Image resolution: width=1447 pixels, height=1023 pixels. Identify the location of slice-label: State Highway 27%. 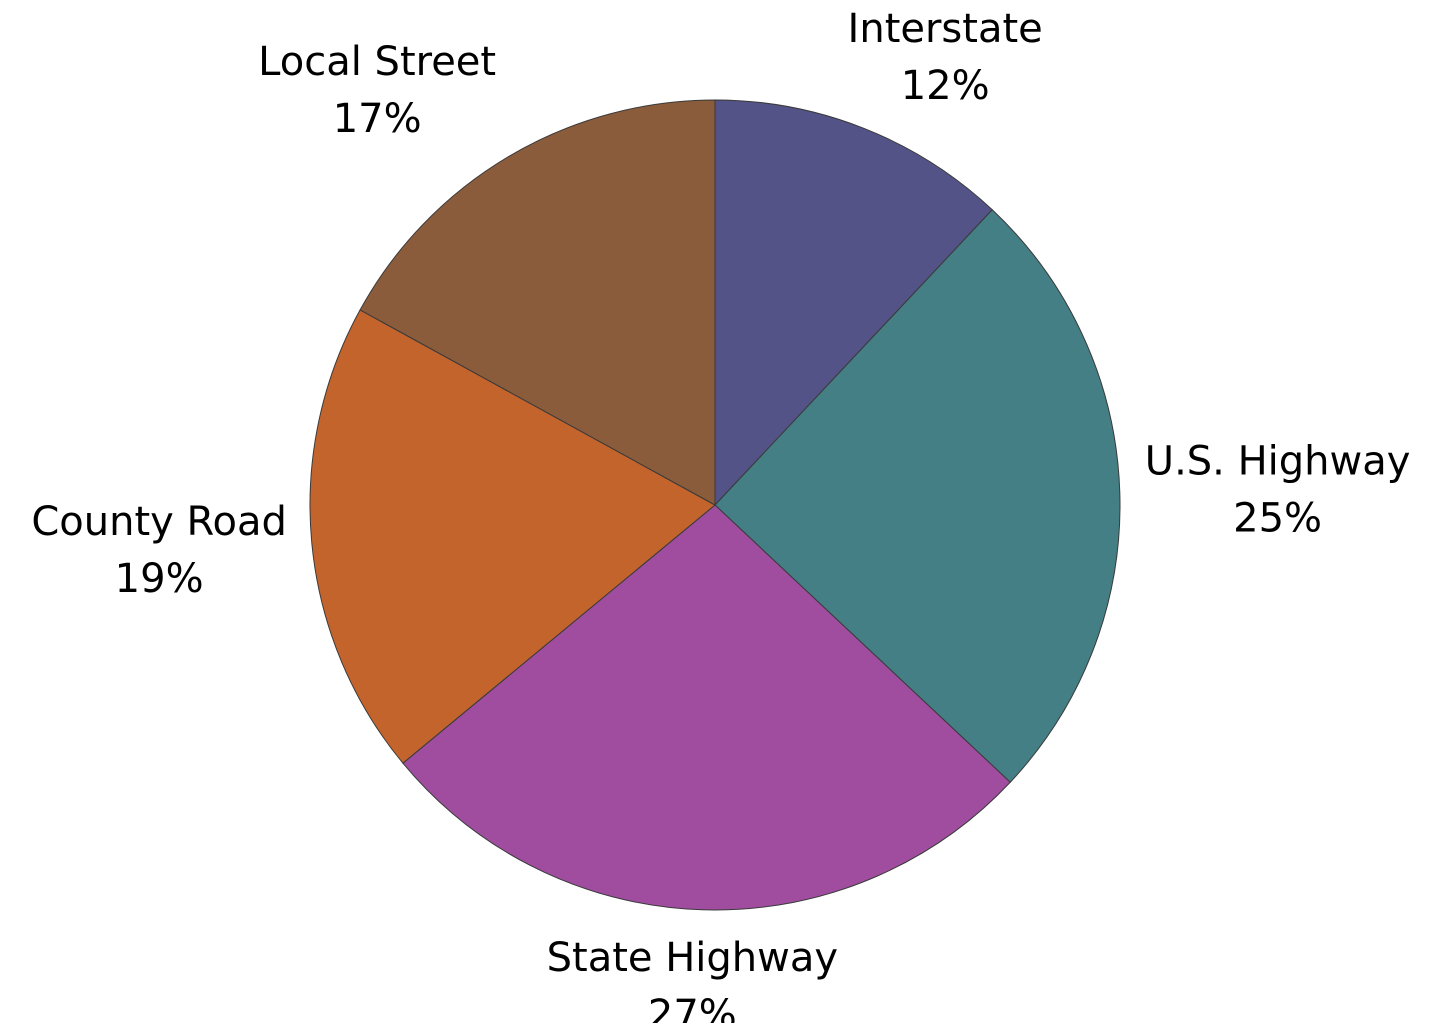
(692, 979).